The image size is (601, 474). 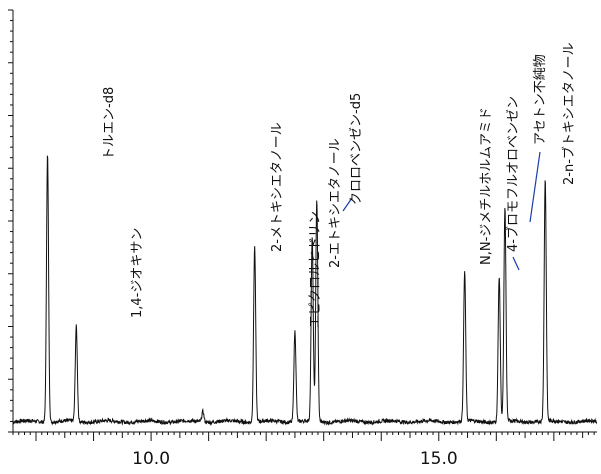 I want to click on peak-label: 4-ブロモフルオロベンゼン, so click(x=513, y=174).